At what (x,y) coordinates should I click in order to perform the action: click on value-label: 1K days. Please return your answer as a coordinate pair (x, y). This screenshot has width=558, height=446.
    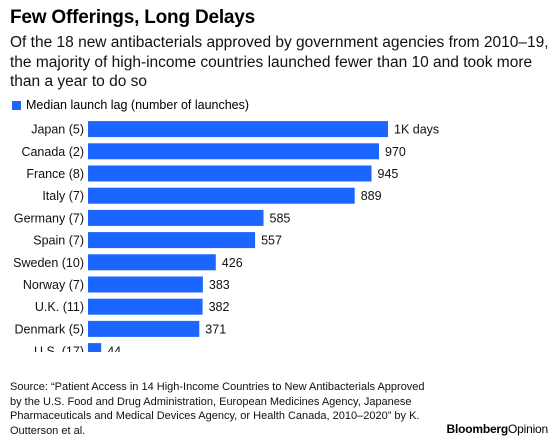
    Looking at the image, I should click on (416, 130).